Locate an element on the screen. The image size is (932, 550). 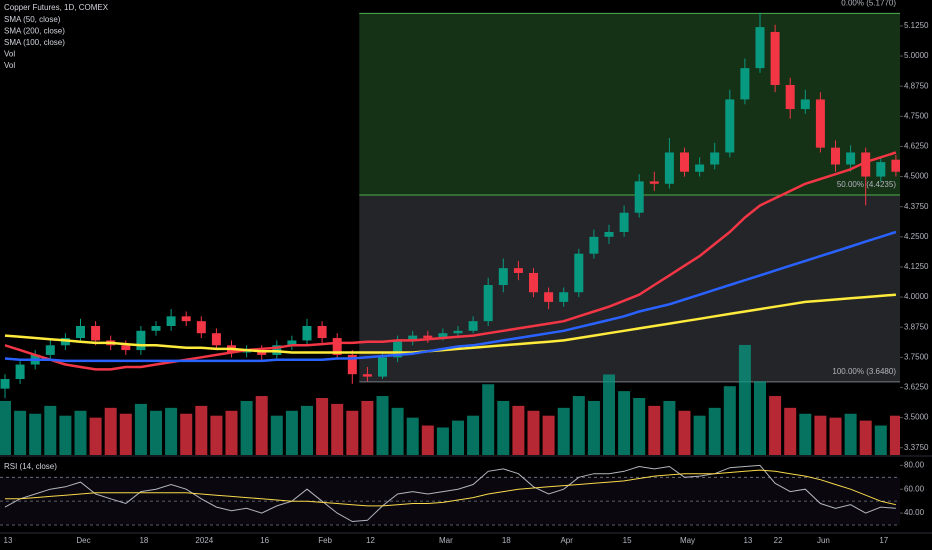
chart-title: Copper Futures, 1D, COMEX is located at coordinates (56, 7).